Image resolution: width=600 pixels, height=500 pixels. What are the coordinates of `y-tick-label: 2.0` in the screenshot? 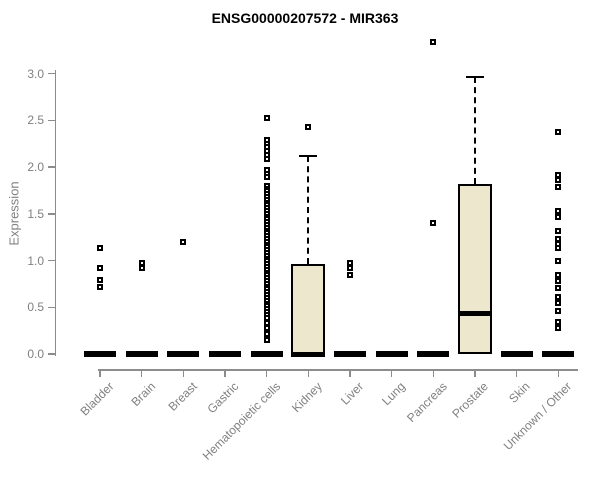 It's located at (35, 167).